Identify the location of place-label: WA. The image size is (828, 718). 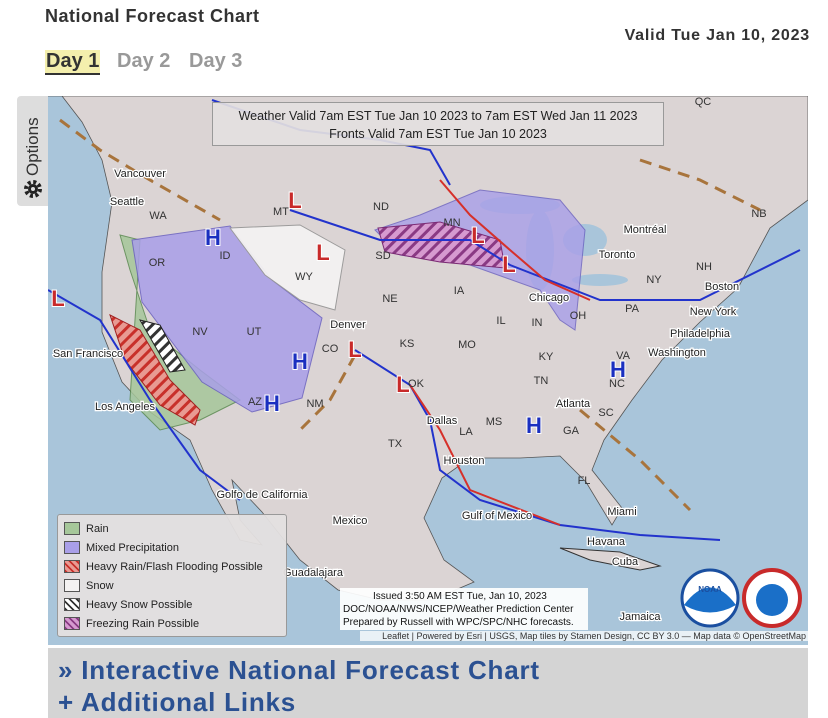
(158, 216).